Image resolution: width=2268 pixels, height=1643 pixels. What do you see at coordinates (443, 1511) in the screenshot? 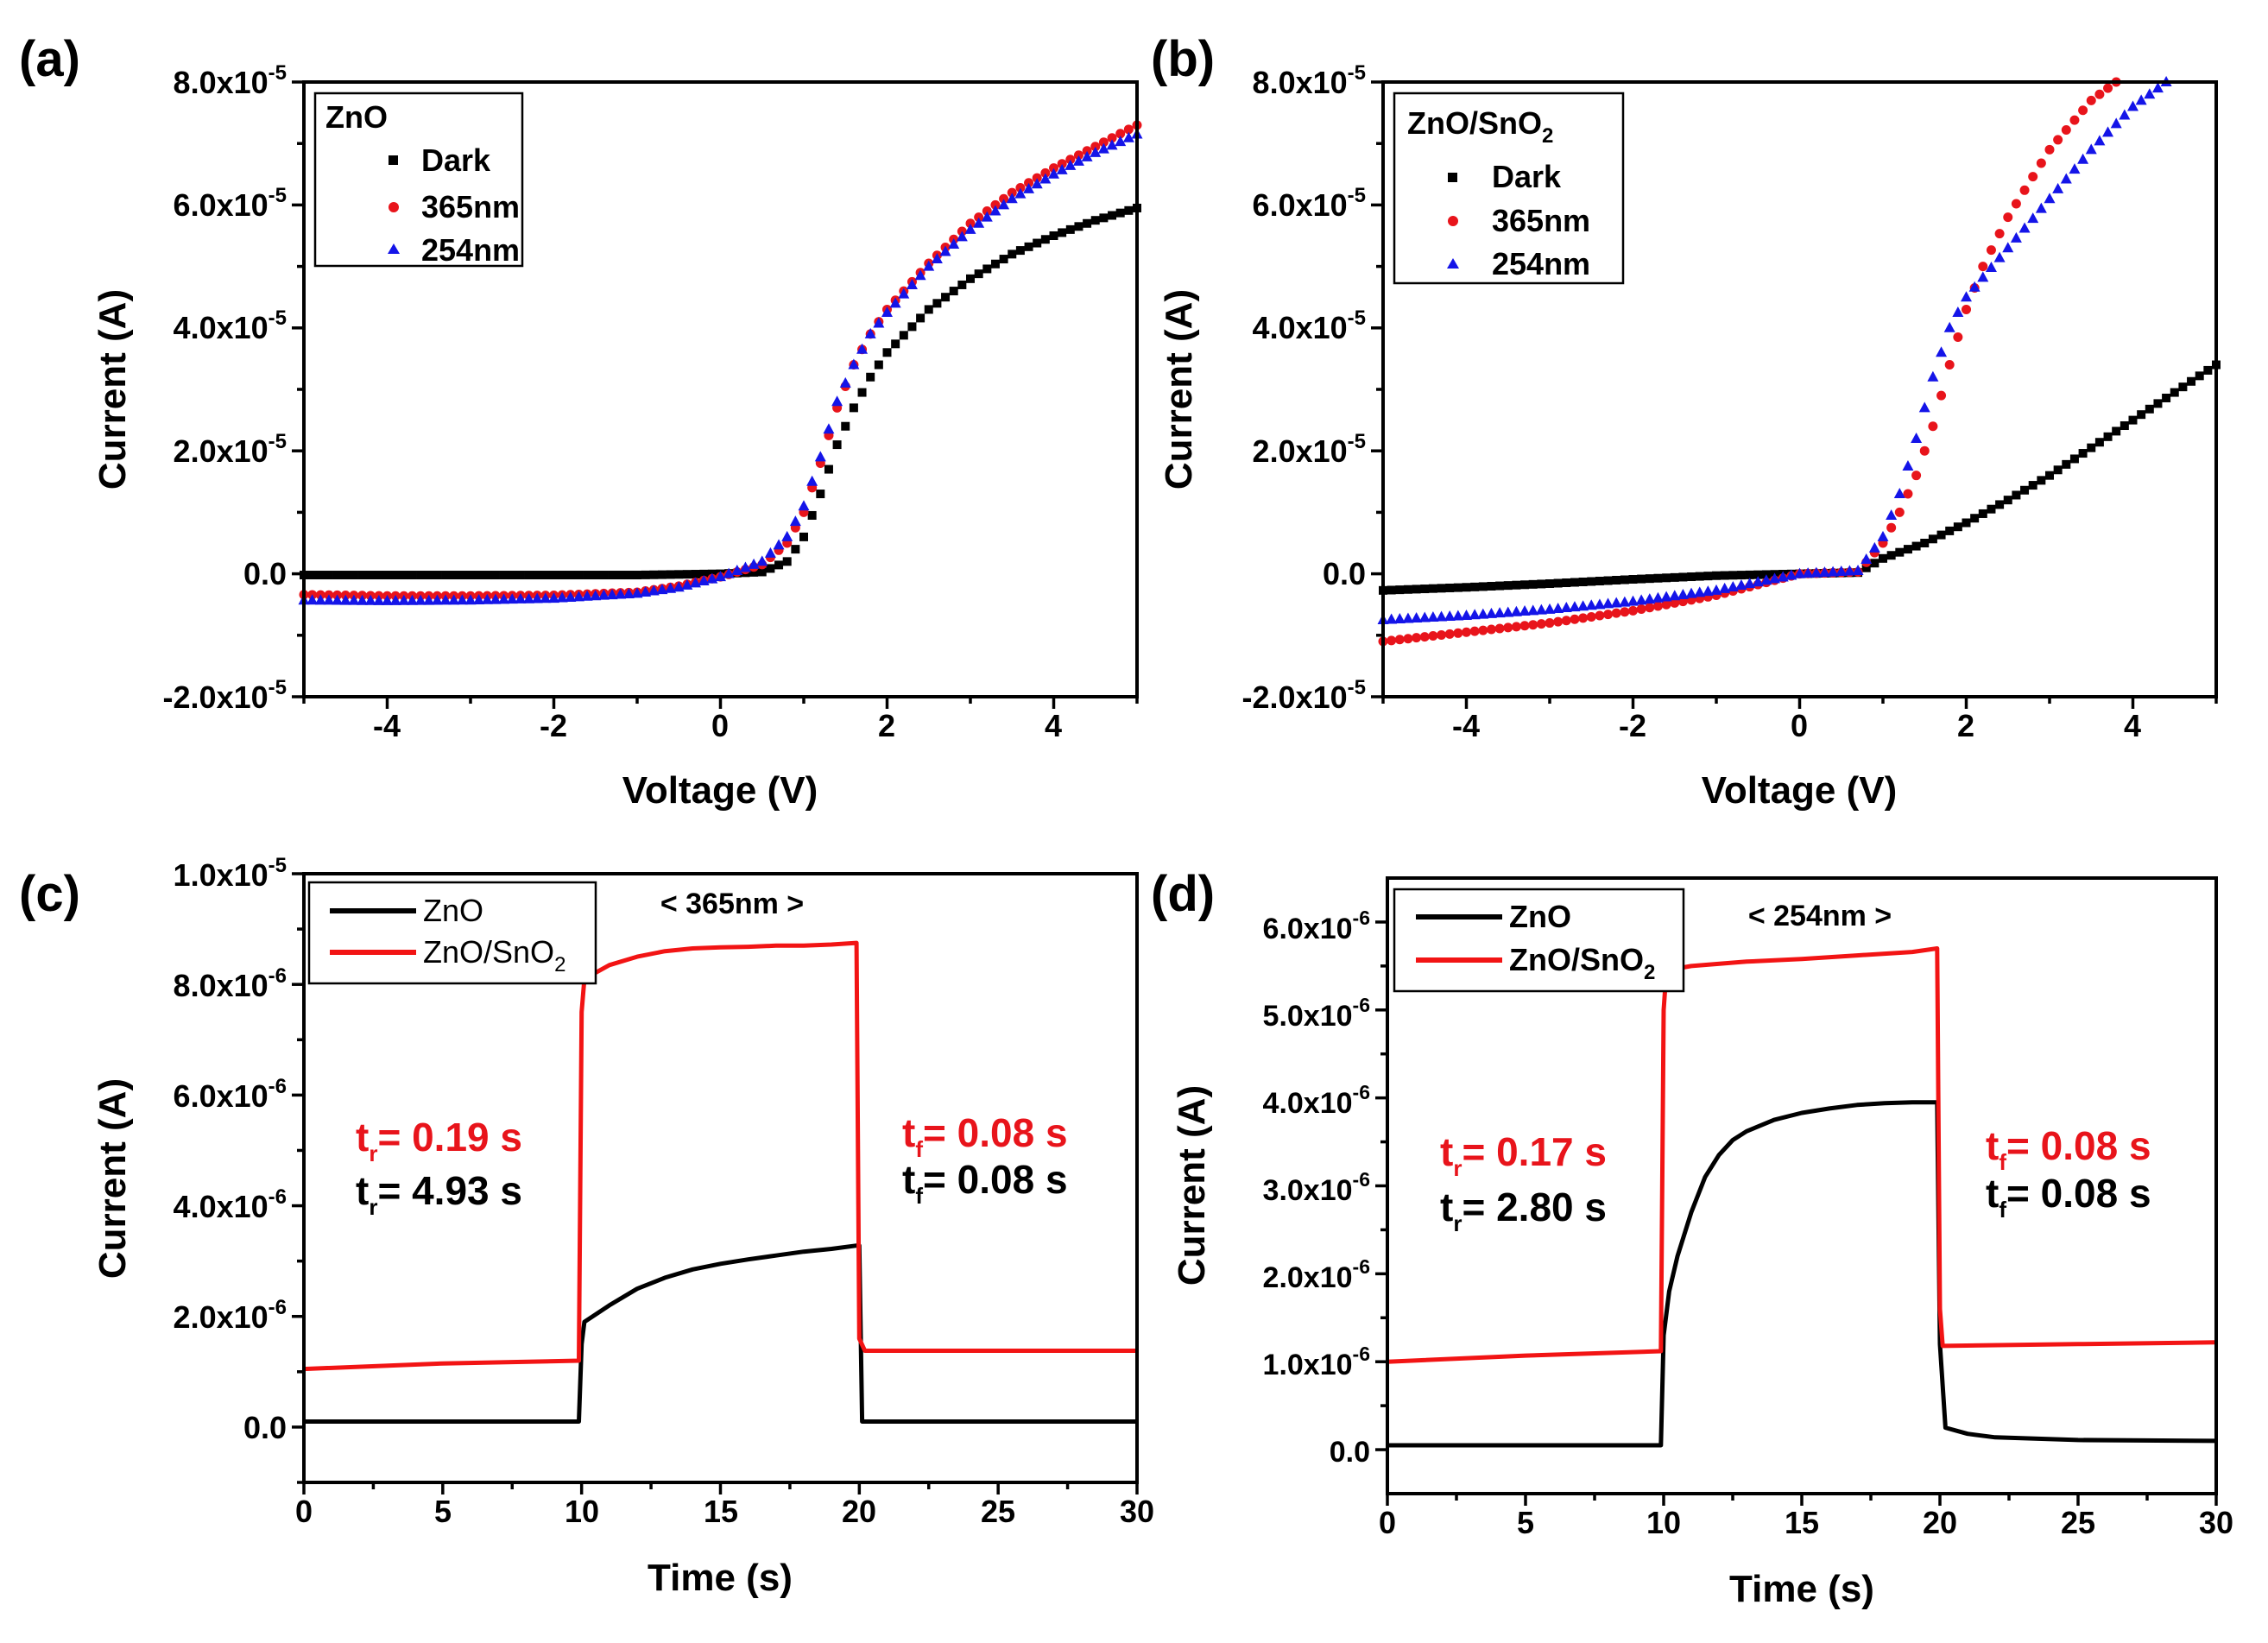
I see `panel-c-xtick-label: 5` at bounding box center [443, 1511].